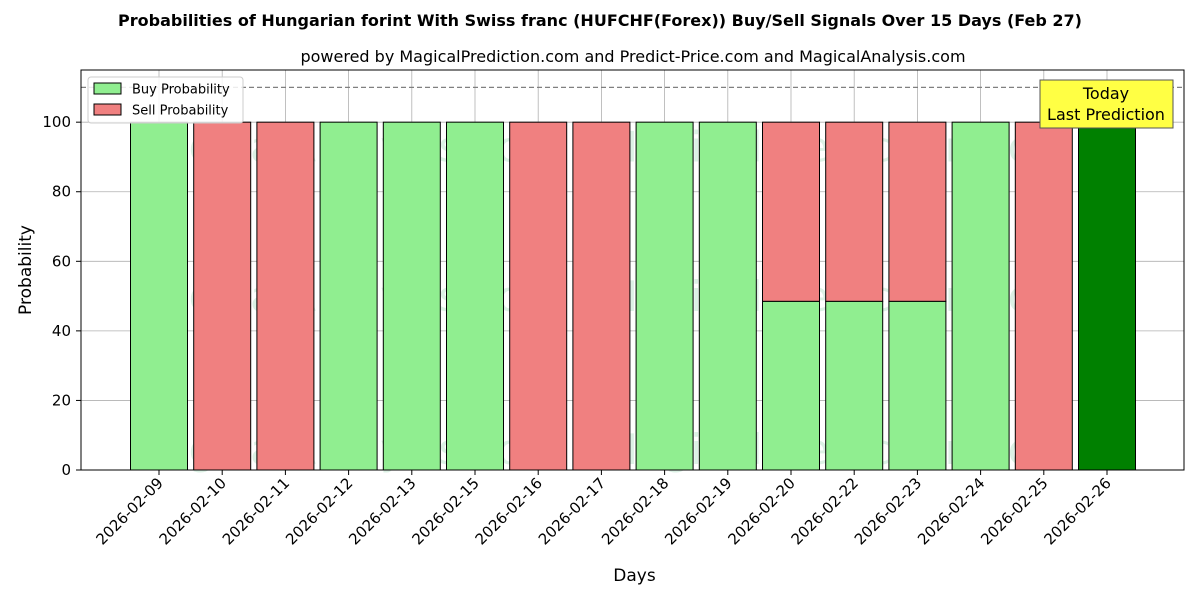  I want to click on y-axis-label: Probability, so click(26, 270).